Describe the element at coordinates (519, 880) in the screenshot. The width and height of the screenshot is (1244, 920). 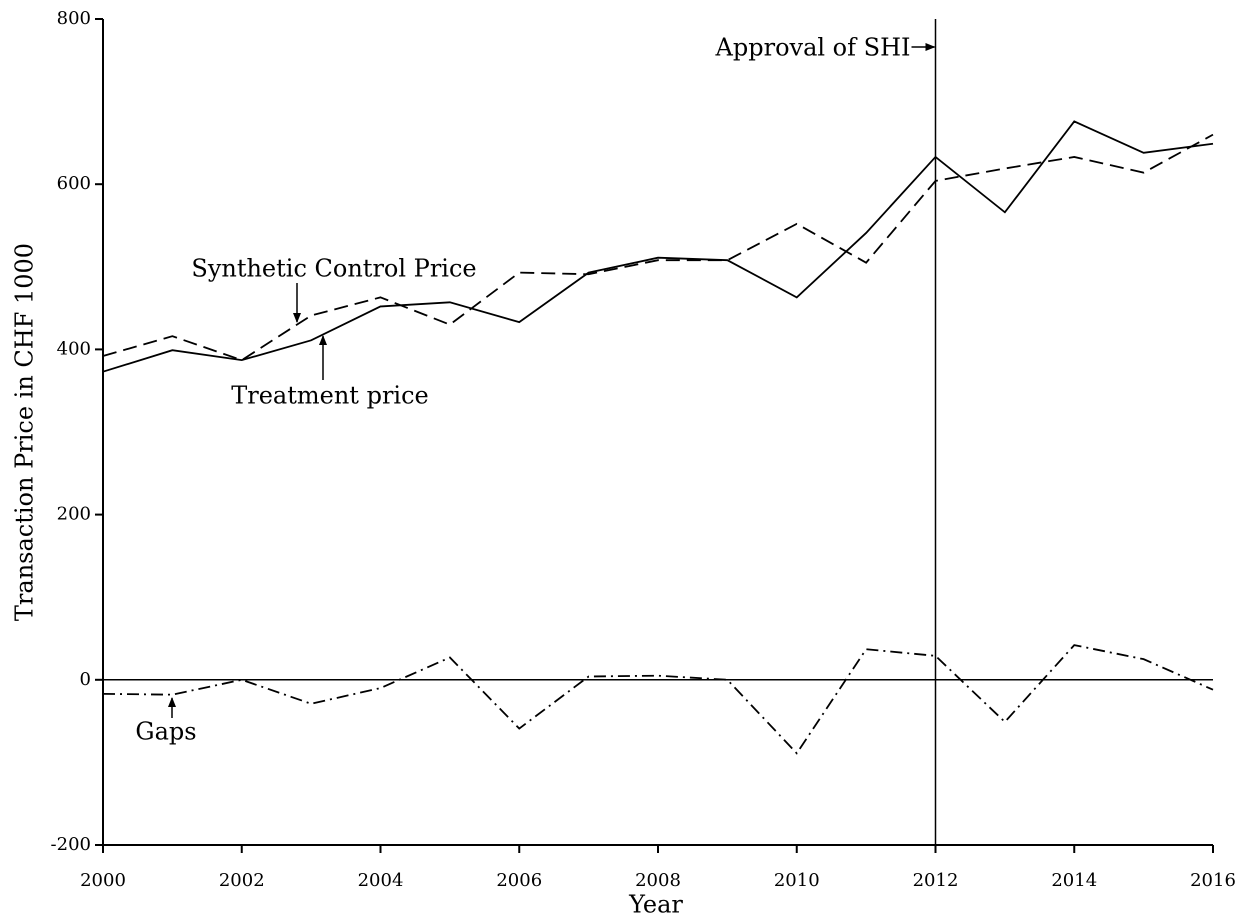
I see `x-tick-label: 2006` at that location.